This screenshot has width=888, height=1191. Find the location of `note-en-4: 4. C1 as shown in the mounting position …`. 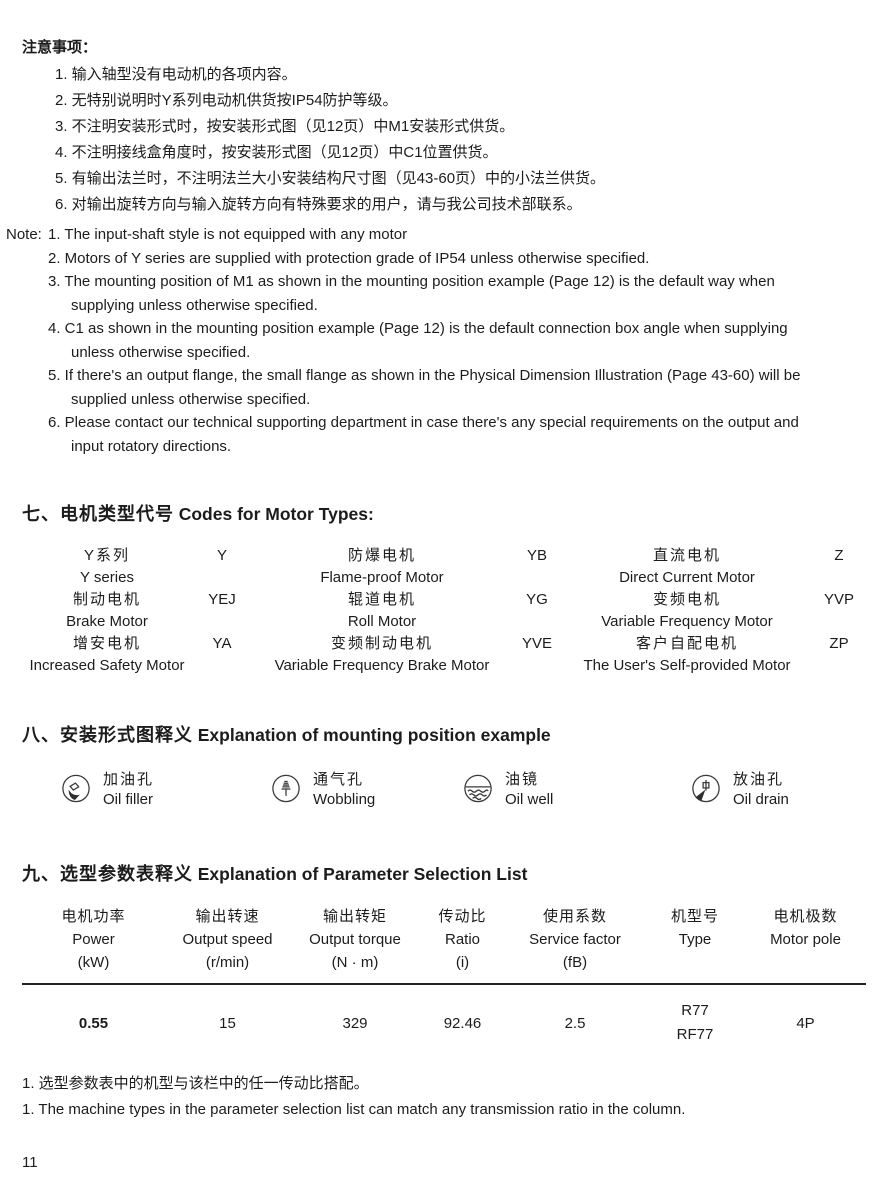

note-en-4: 4. C1 as shown in the mounting position … is located at coordinates (418, 340).